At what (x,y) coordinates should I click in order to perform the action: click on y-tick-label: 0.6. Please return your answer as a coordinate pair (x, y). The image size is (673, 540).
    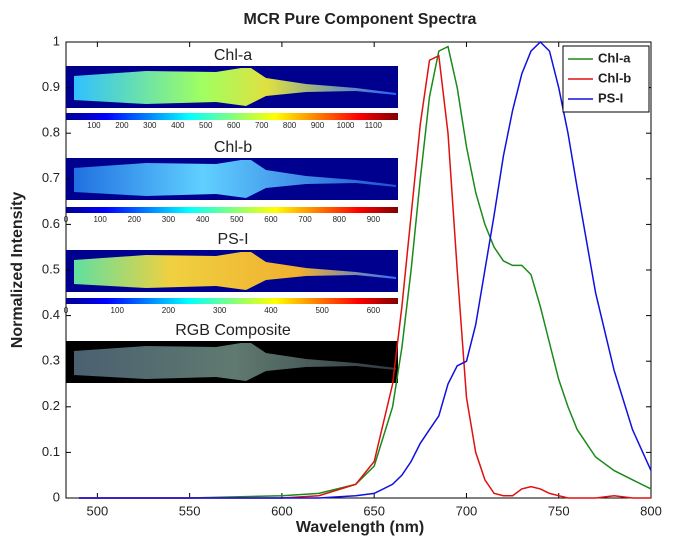
    Looking at the image, I should click on (51, 223).